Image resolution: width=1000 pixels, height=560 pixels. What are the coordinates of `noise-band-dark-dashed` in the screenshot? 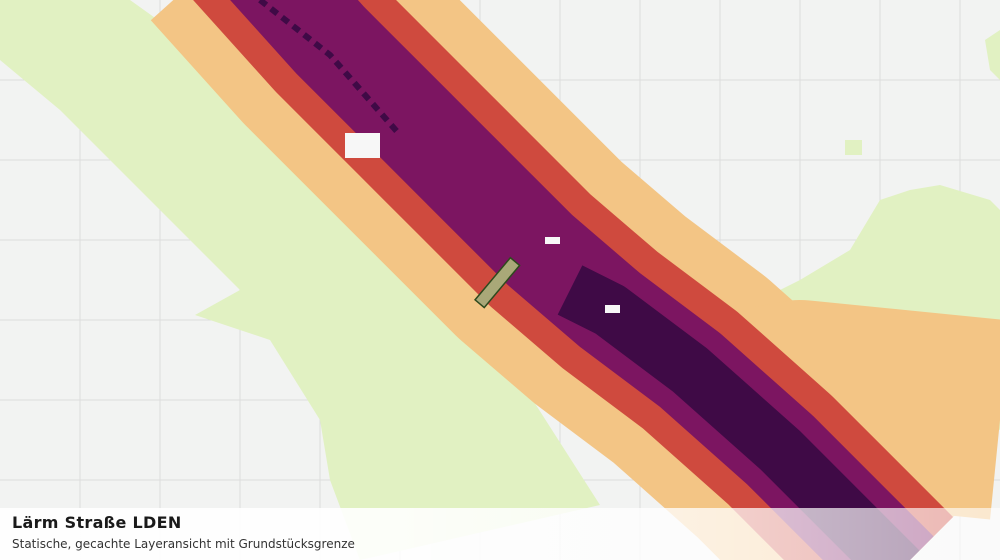 It's located at (330, 68).